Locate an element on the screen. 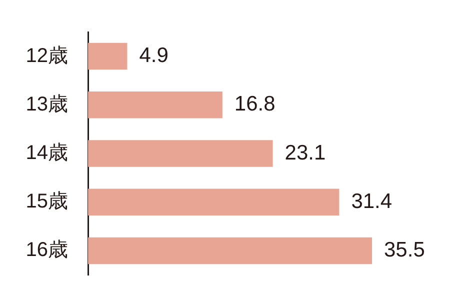 This screenshot has height=307, width=460. data-label: 23.1 is located at coordinates (305, 152).